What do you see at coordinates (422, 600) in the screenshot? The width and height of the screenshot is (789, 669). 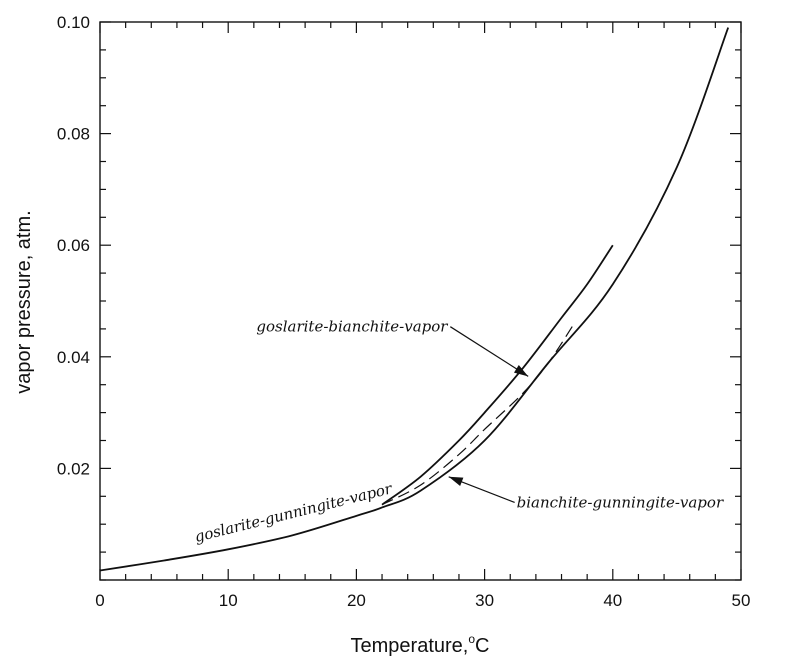 I see `x-tick-labels: 0 10 20 30 40 50` at bounding box center [422, 600].